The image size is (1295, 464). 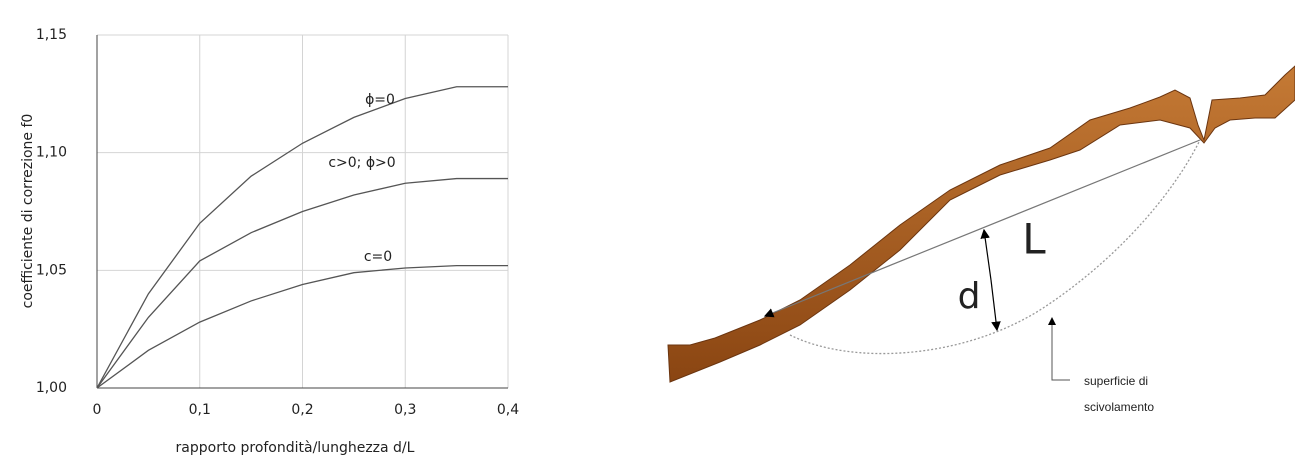 I want to click on y-tick-label: 1,15, so click(x=51, y=35).